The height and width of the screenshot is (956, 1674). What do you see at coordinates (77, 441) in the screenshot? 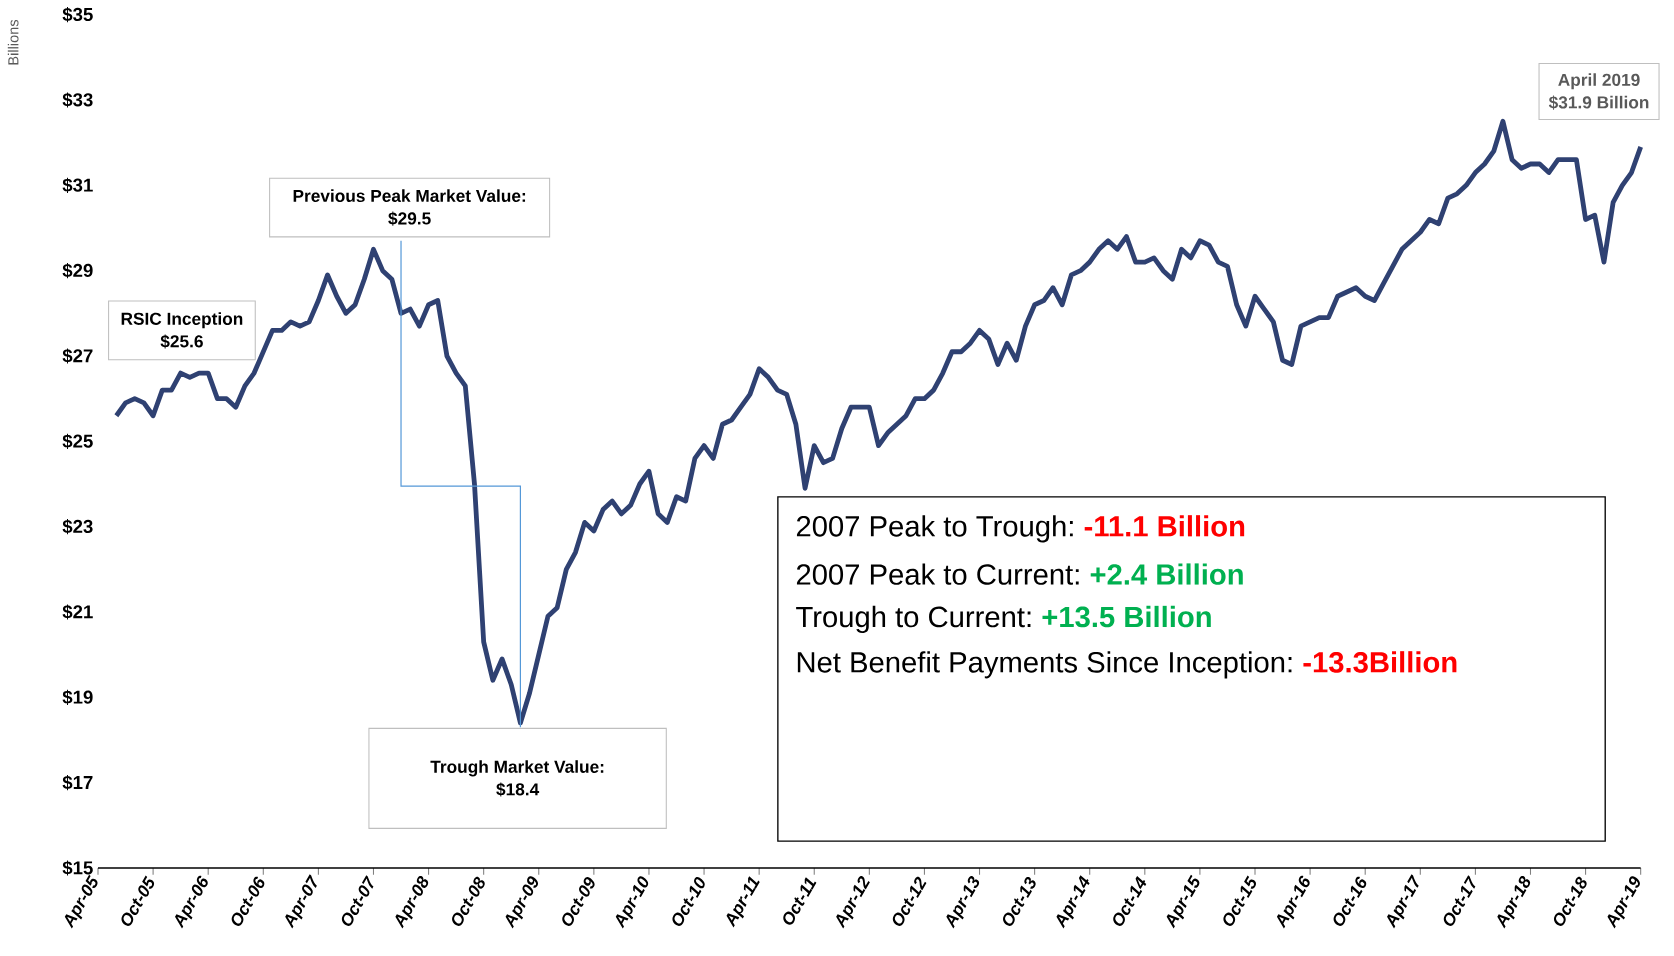
I see `y-tick-label: $25` at bounding box center [77, 441].